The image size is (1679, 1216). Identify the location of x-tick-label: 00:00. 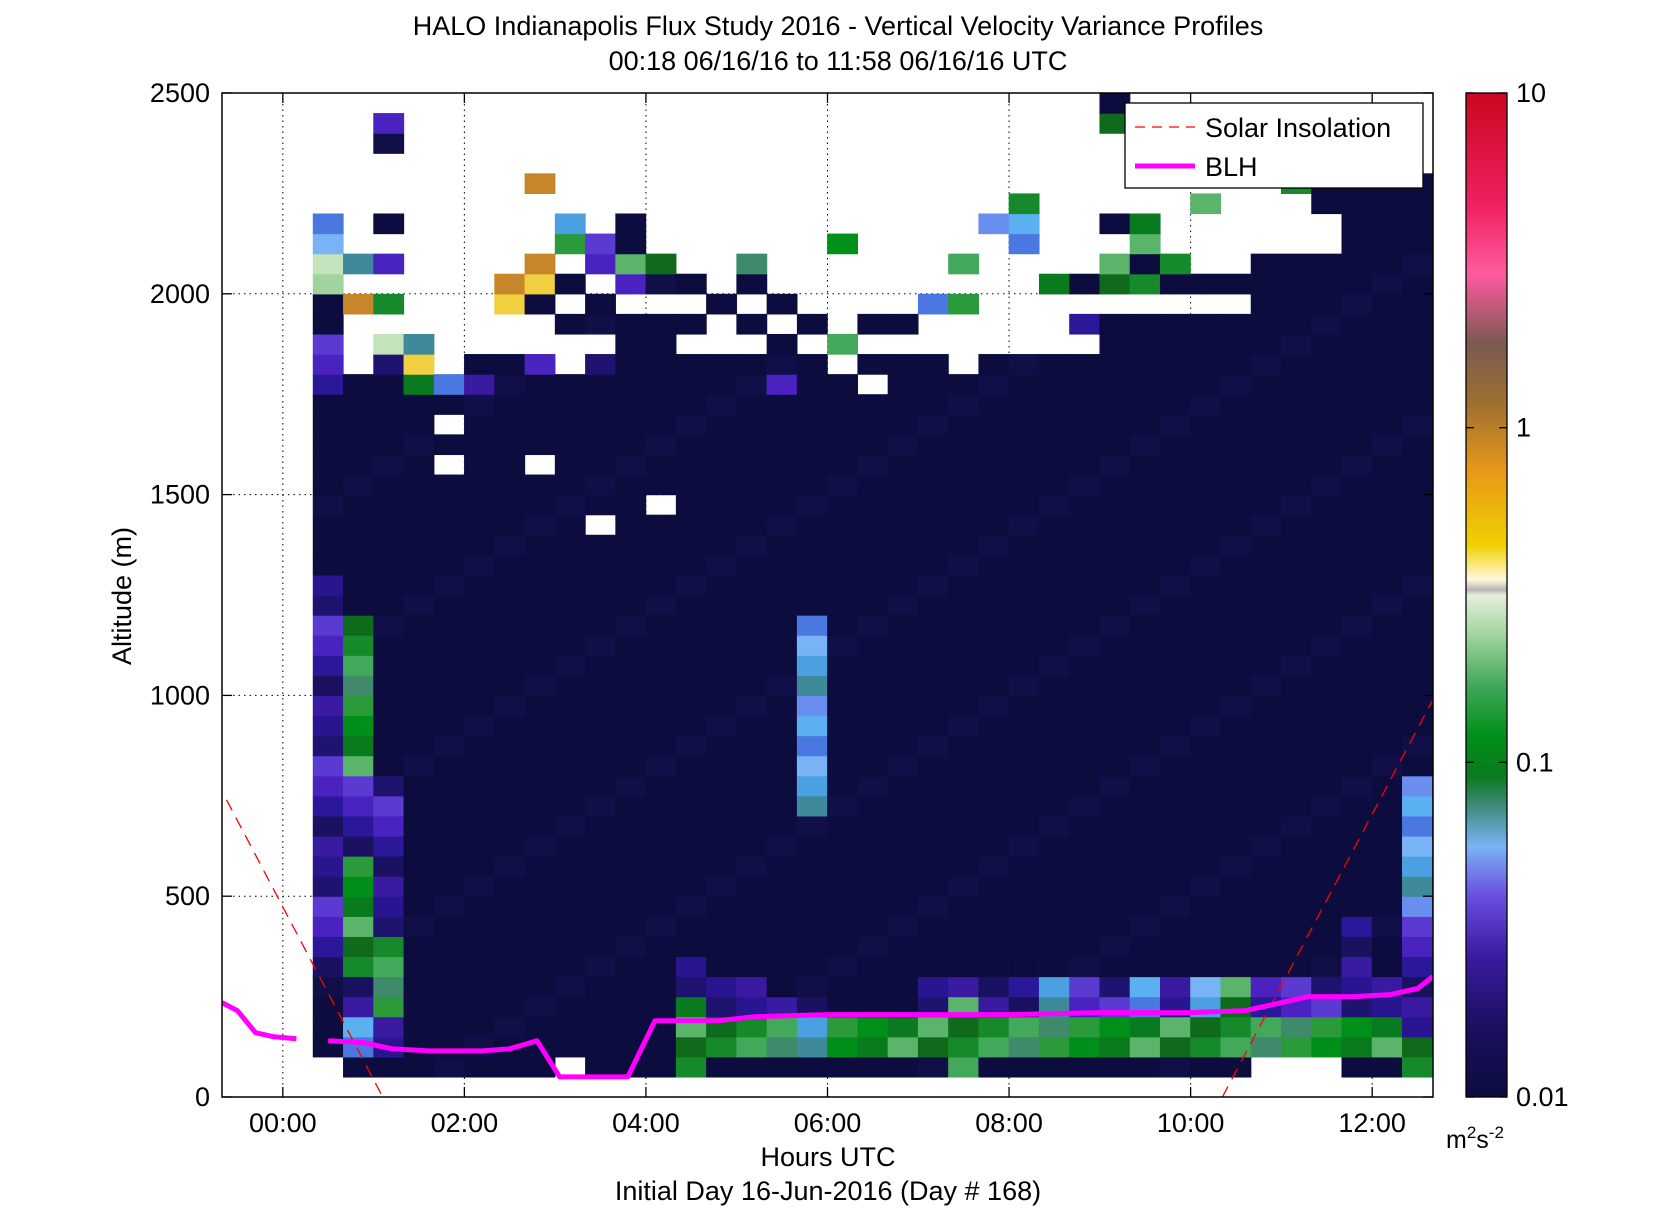
(283, 1123).